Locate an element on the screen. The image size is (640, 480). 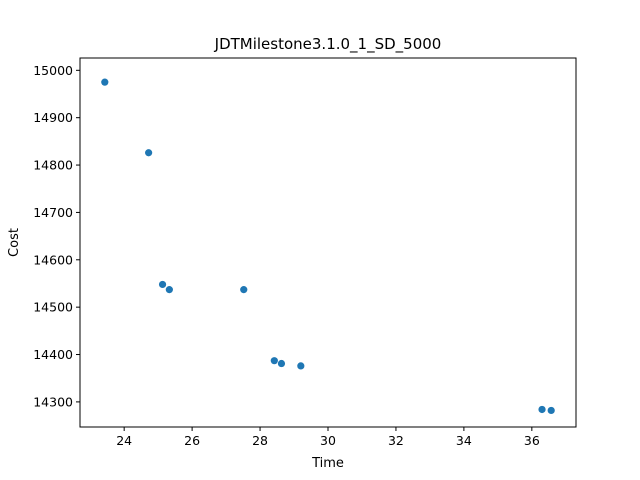
y-tick-label: 14900 is located at coordinates (53, 117).